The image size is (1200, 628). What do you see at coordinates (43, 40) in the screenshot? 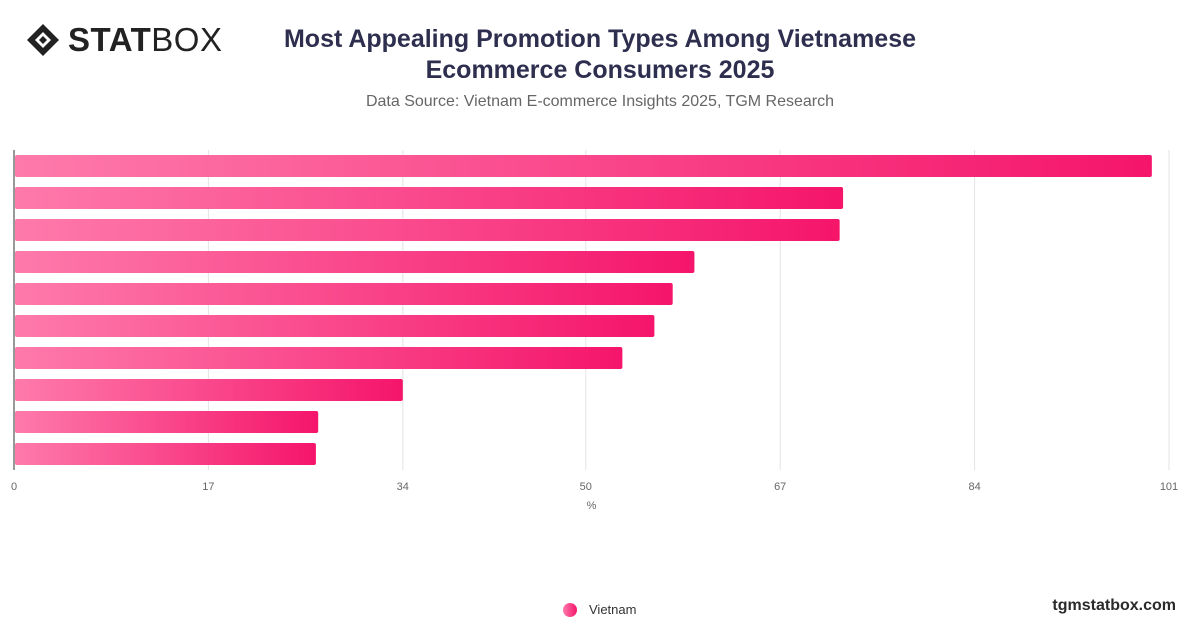
I see `statbox-logo-icon` at bounding box center [43, 40].